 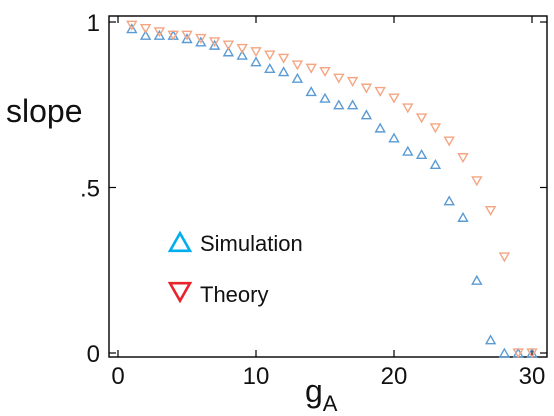 What do you see at coordinates (180, 292) in the screenshot?
I see `legend-marker-theory` at bounding box center [180, 292].